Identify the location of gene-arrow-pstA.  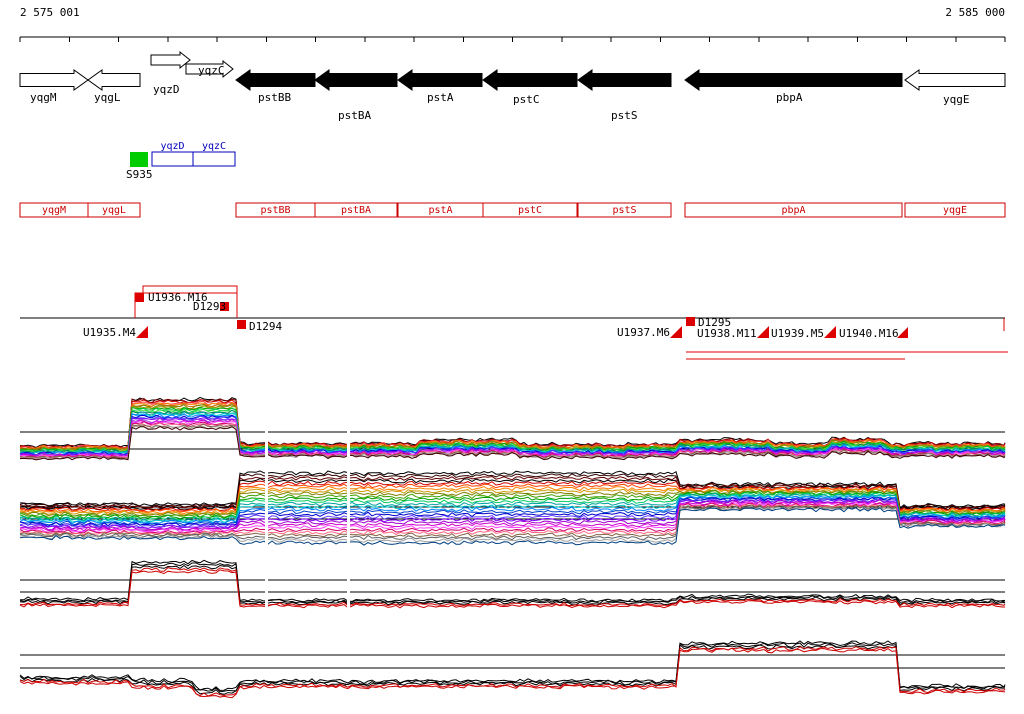
(440, 80).